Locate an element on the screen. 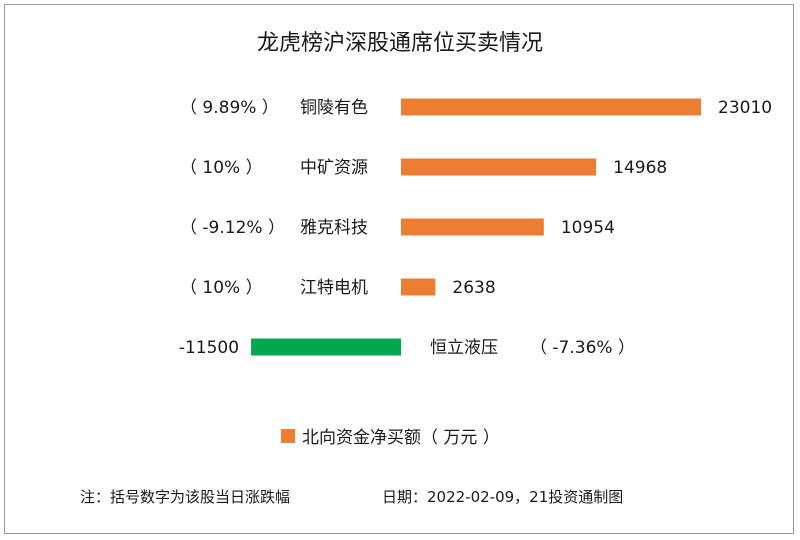  category-label-2: 雅克科技 is located at coordinates (334, 228).